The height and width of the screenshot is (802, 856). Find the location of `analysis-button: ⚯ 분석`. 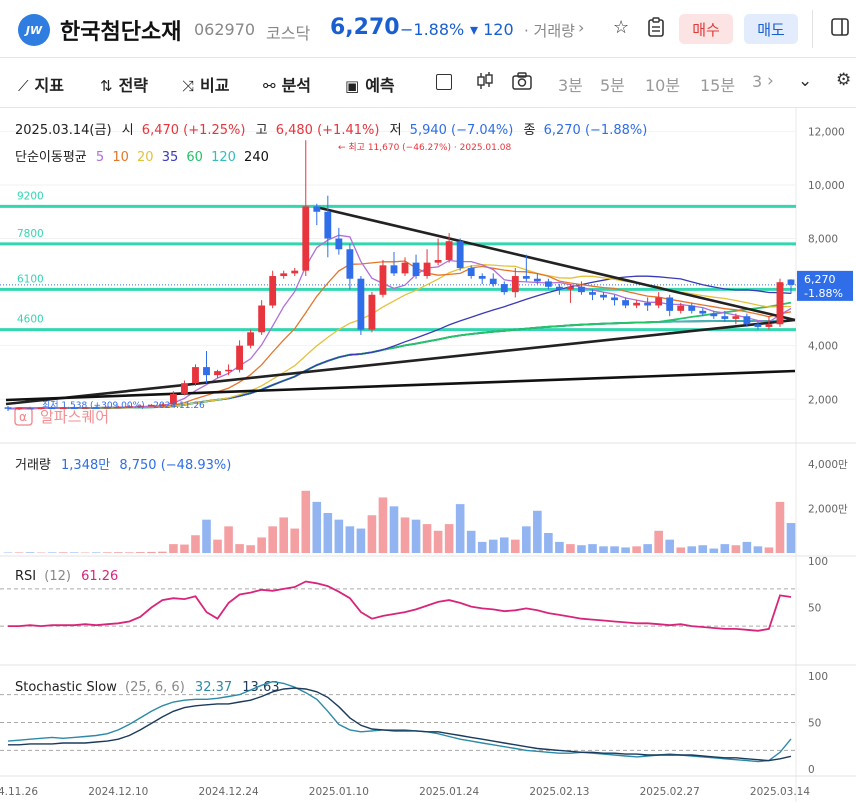

analysis-button: ⚯ 분석 is located at coordinates (287, 85).